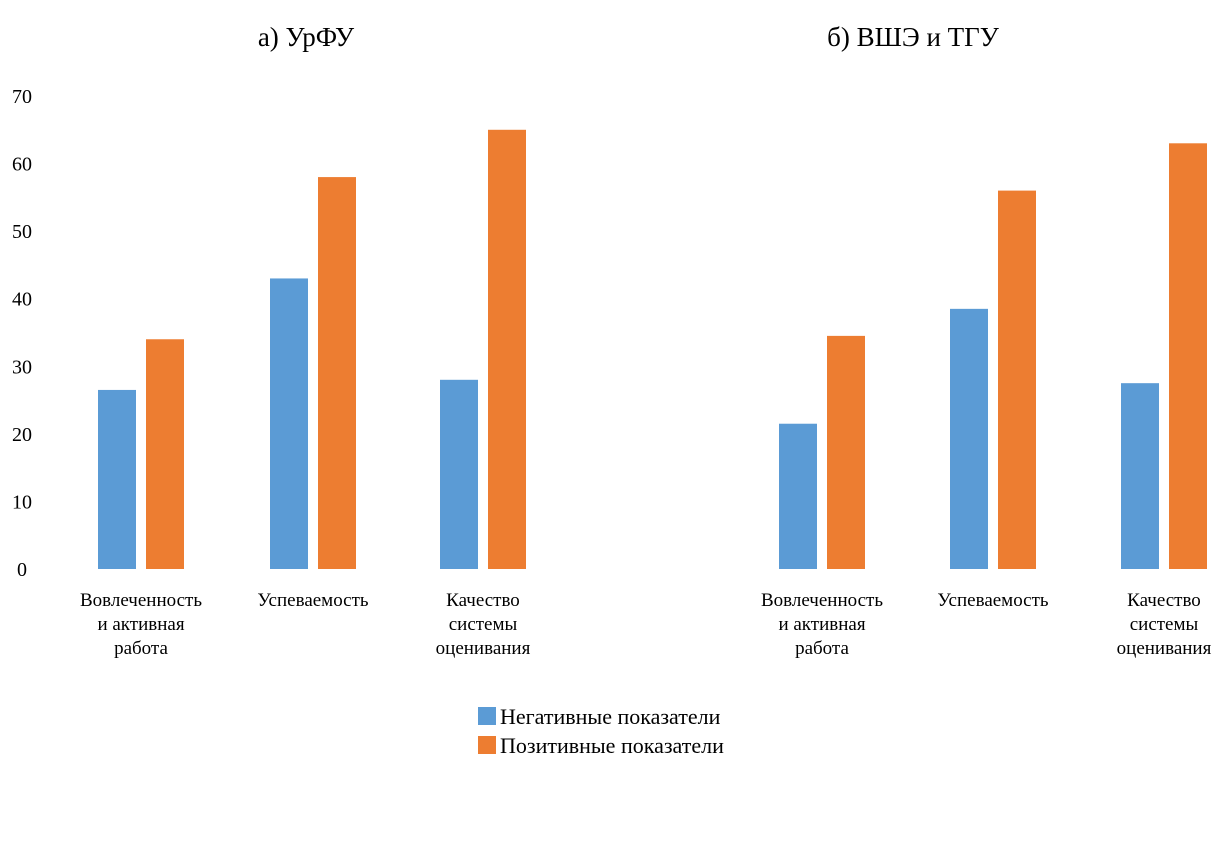 The image size is (1224, 849). I want to click on y-tick-label: 0, so click(22, 570).